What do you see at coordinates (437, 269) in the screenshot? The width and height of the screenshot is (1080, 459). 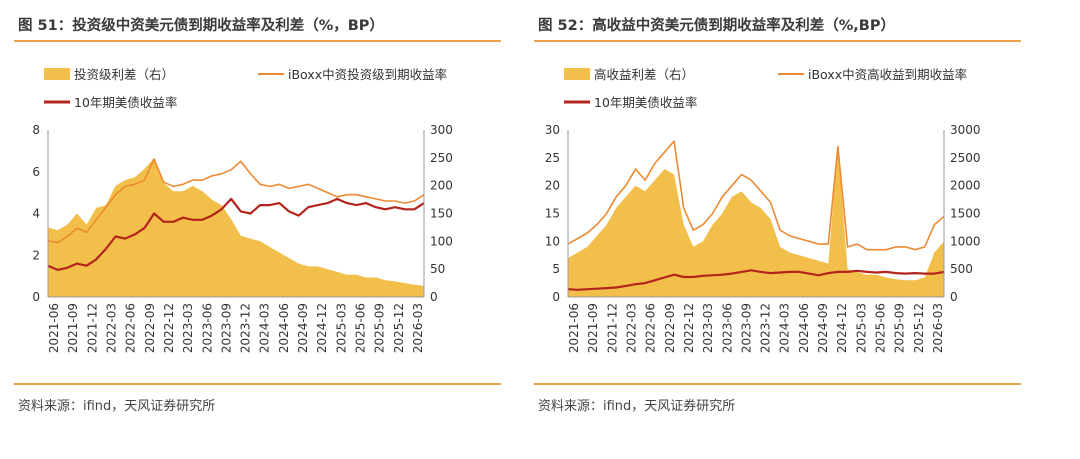 I see `y-tick-right: 50` at bounding box center [437, 269].